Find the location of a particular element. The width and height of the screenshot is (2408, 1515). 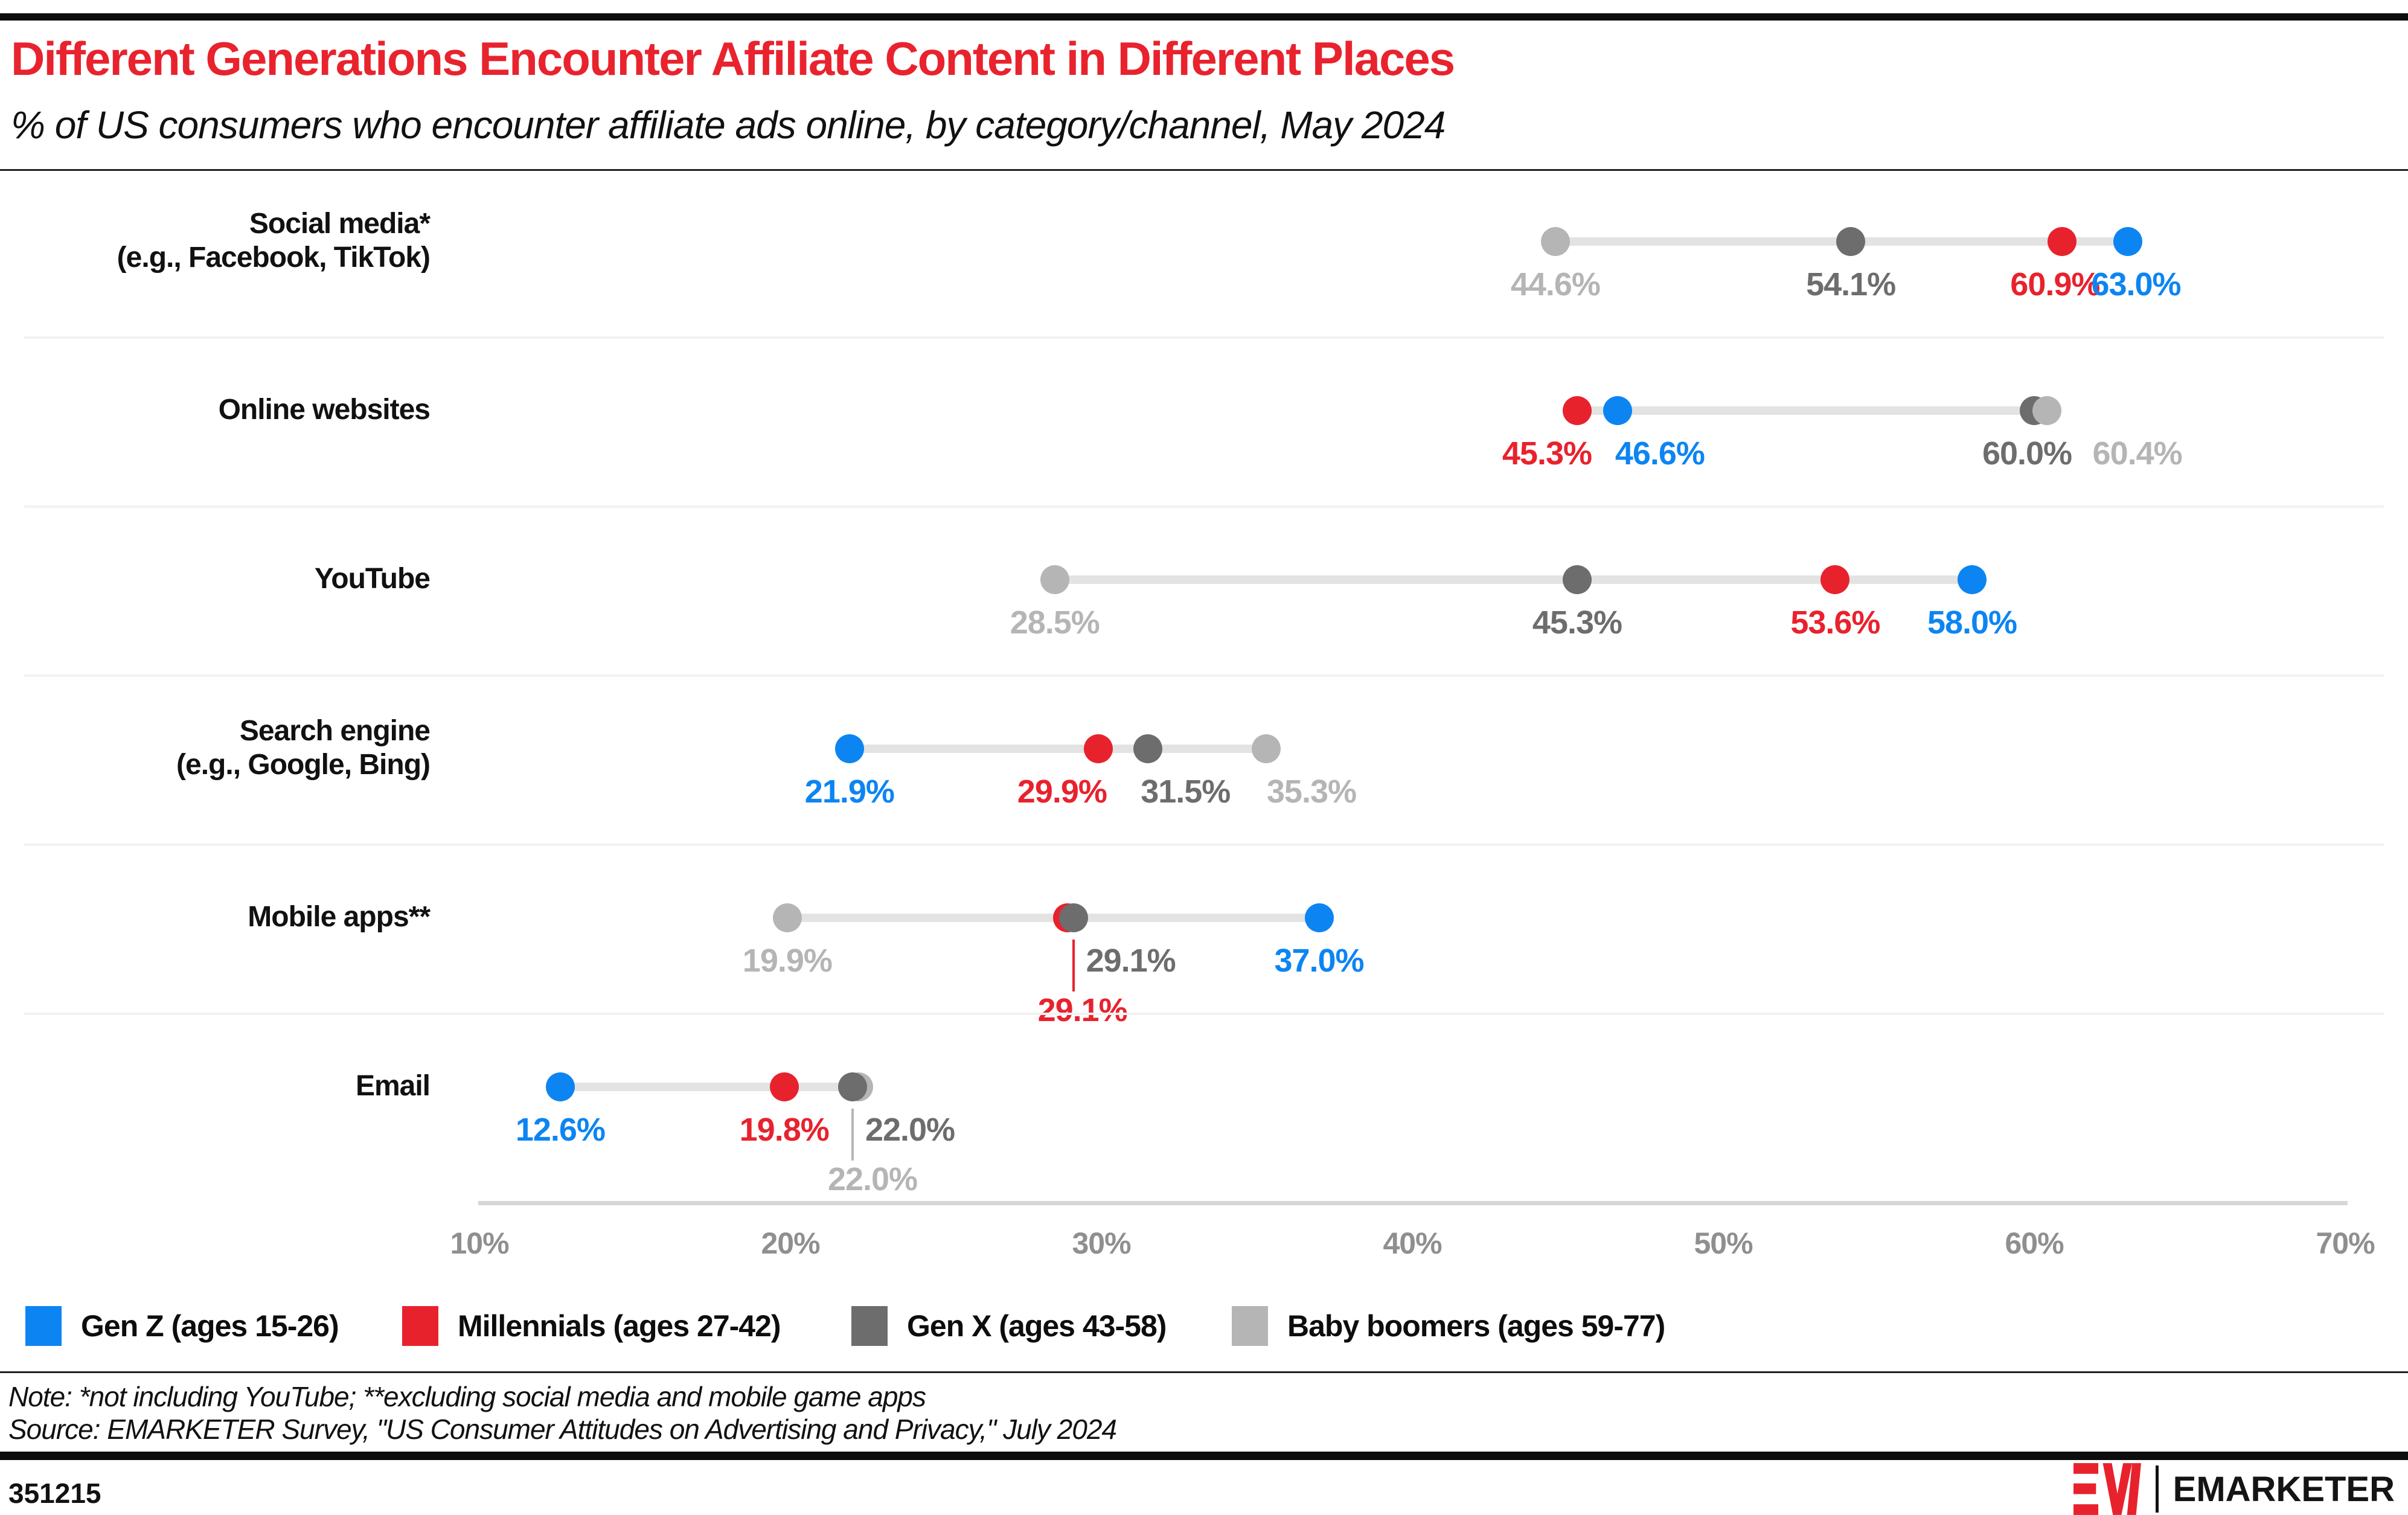

top-black-bar is located at coordinates (1204, 17).